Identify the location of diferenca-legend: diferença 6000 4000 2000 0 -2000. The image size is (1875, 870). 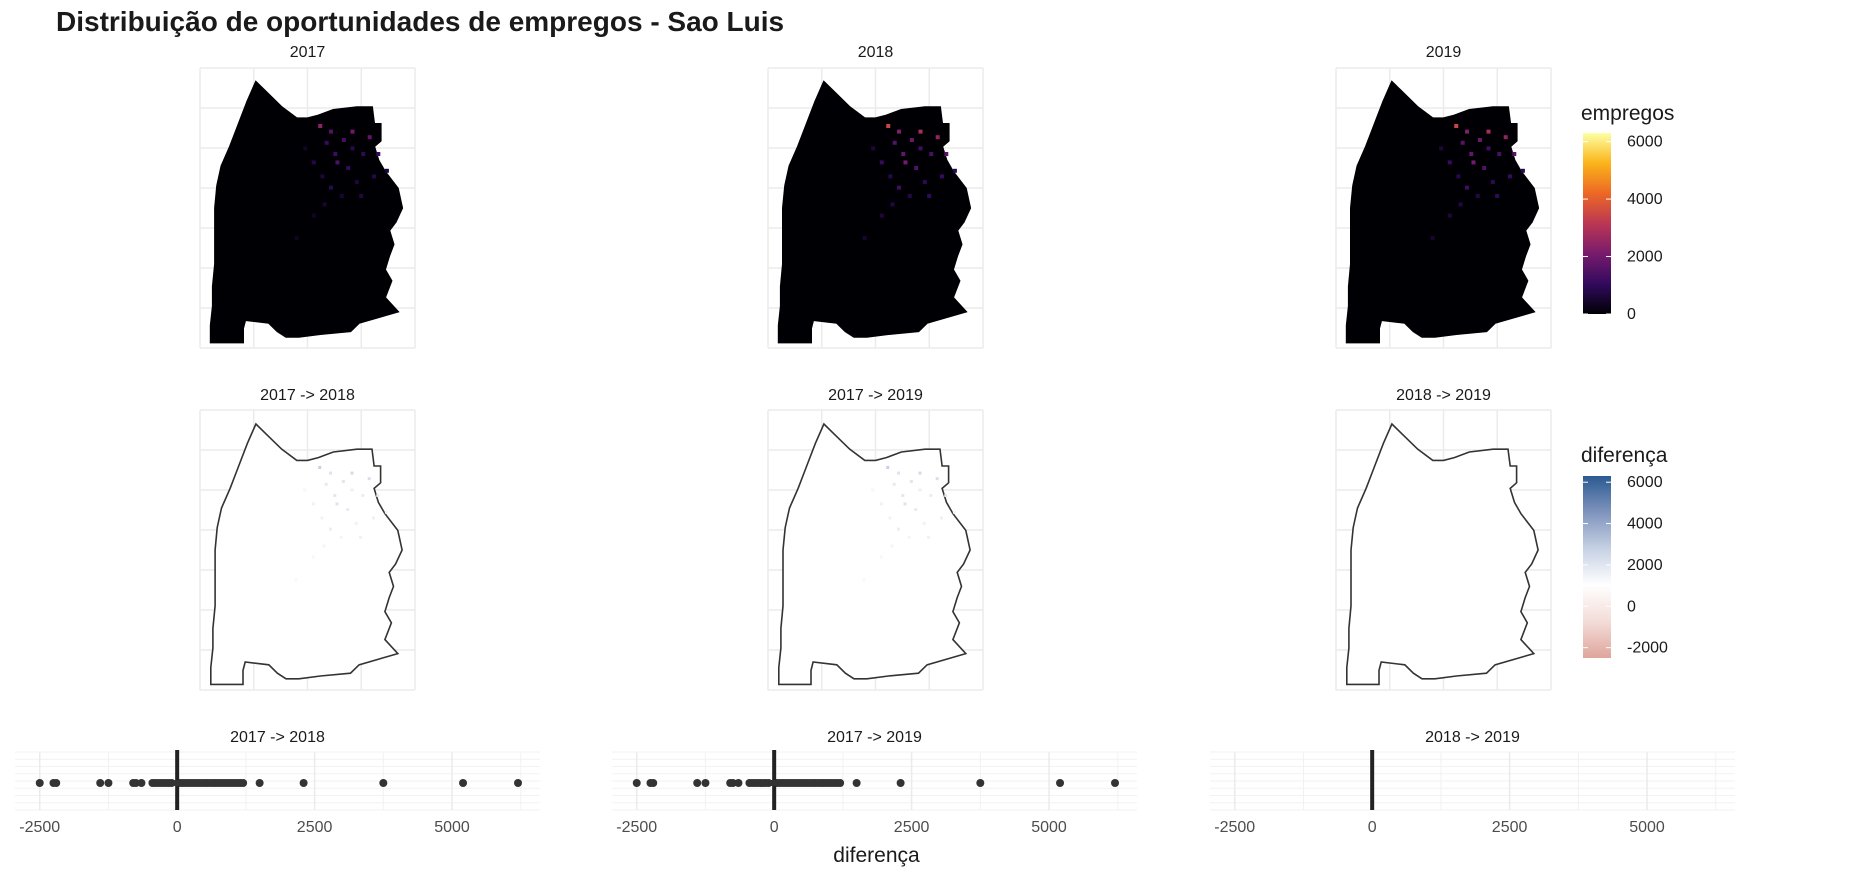
(1624, 551).